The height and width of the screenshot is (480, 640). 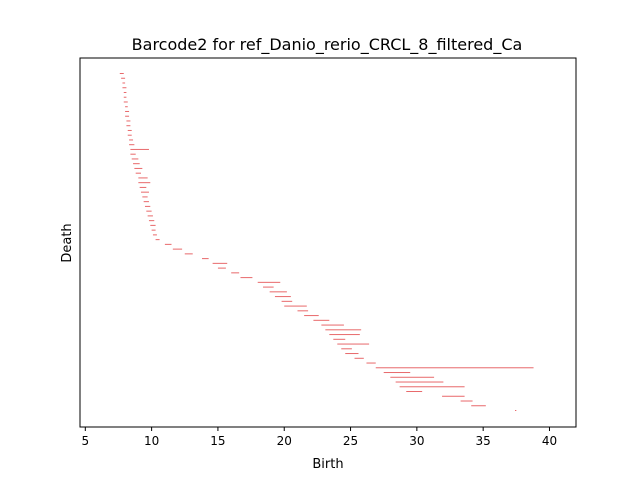 What do you see at coordinates (350, 441) in the screenshot?
I see `x-tick-label: 25` at bounding box center [350, 441].